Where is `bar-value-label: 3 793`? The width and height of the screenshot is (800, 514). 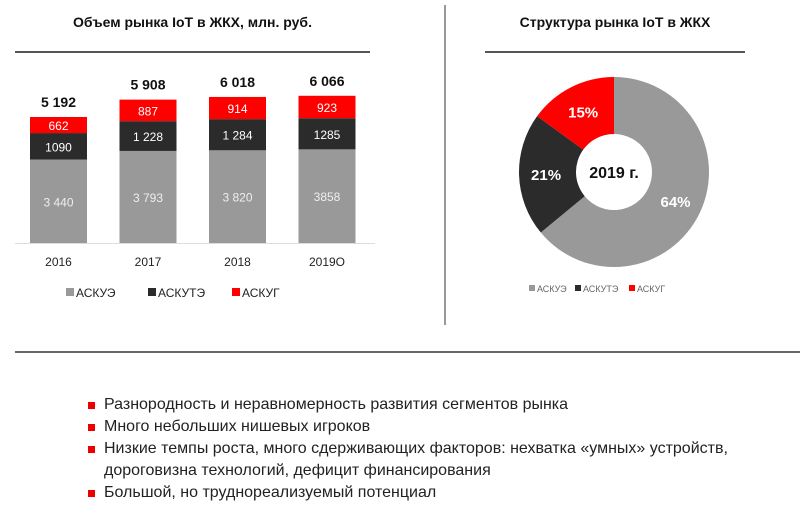 bar-value-label: 3 793 is located at coordinates (148, 198).